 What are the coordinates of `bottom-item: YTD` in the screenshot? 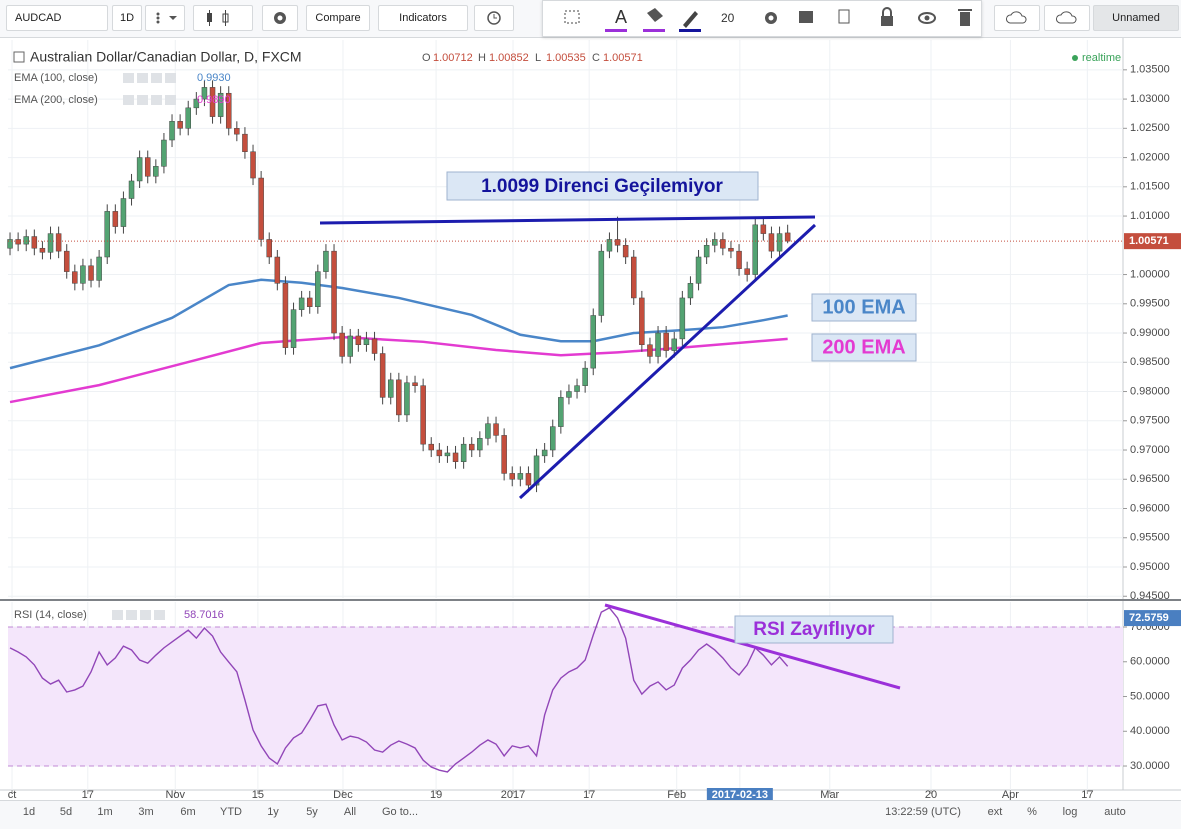 It's located at (231, 812).